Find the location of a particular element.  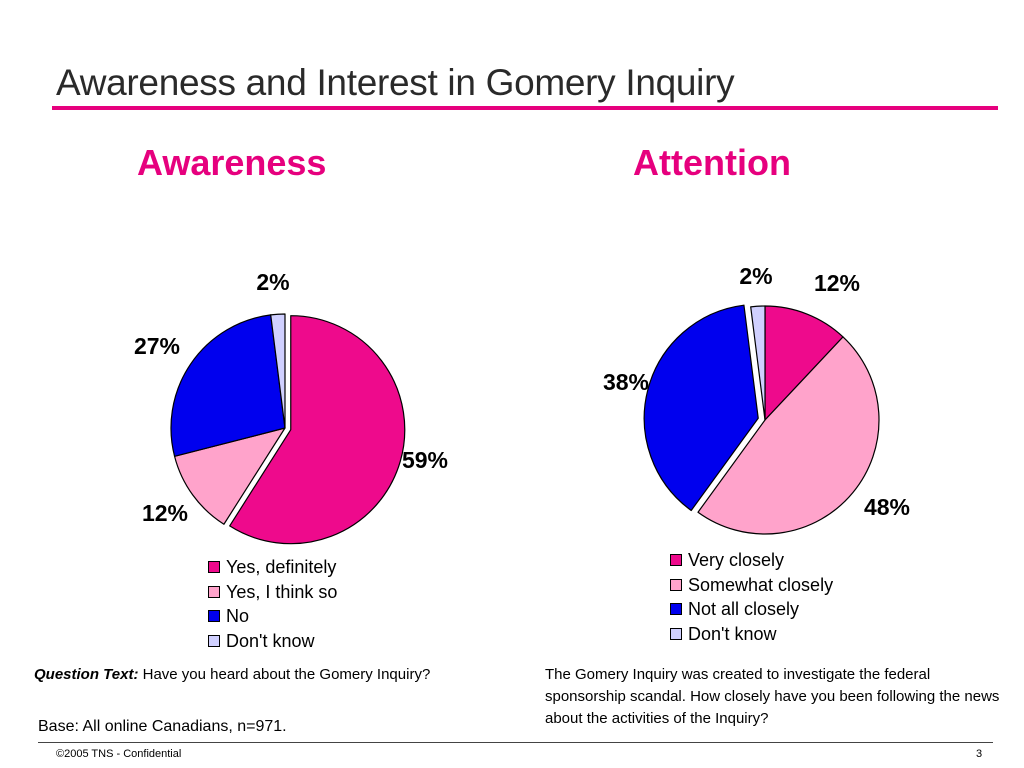

legend-item: Somewhat closely is located at coordinates (751, 585).